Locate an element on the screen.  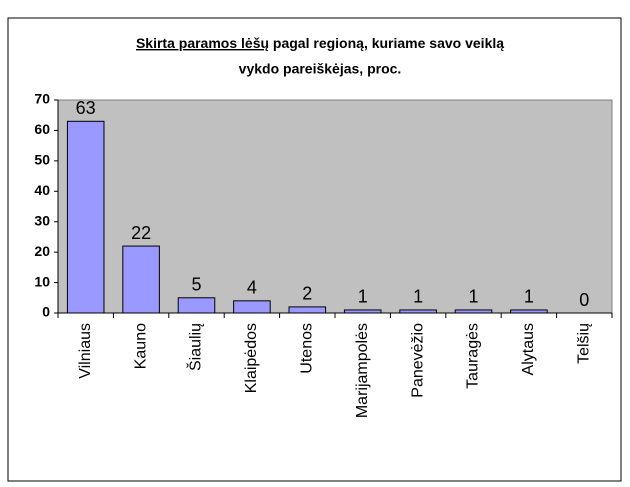
data-label: 2 is located at coordinates (307, 294).